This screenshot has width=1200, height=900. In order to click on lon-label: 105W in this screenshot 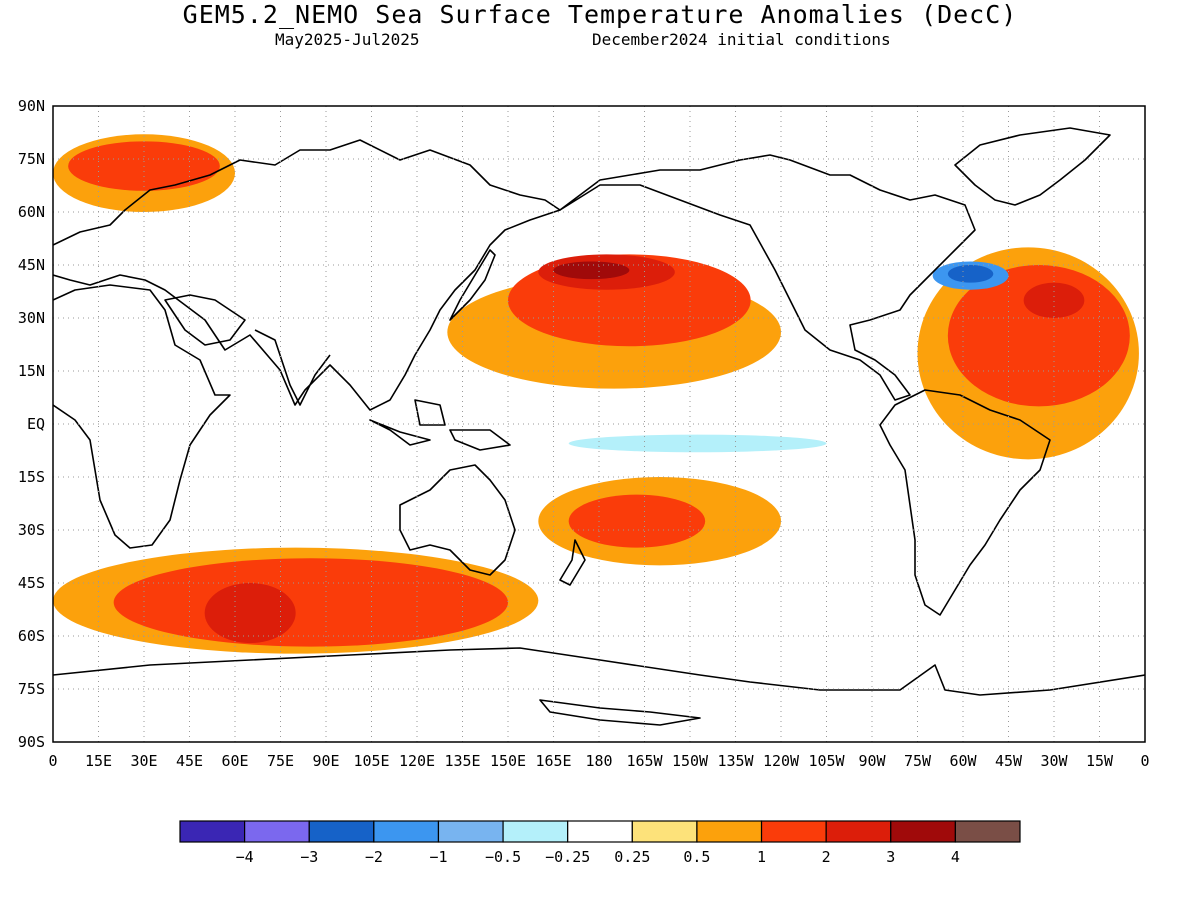, I will do `click(826, 761)`.